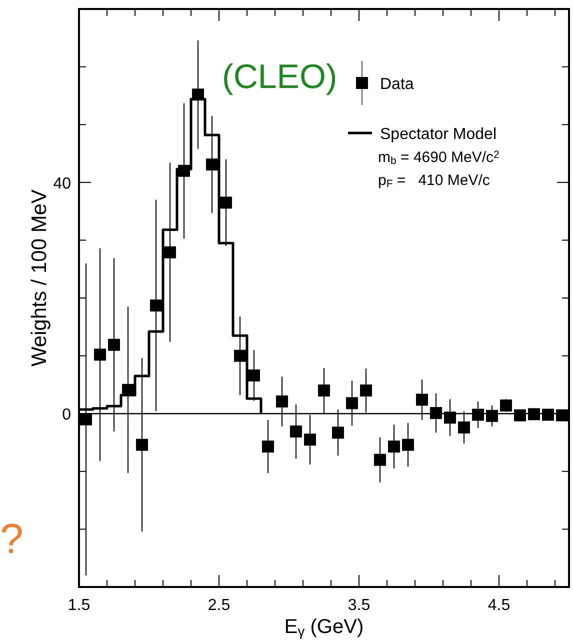 Image resolution: width=573 pixels, height=643 pixels. I want to click on x-axis-title: E$_{γ}$ (GeV), so click(324, 627).